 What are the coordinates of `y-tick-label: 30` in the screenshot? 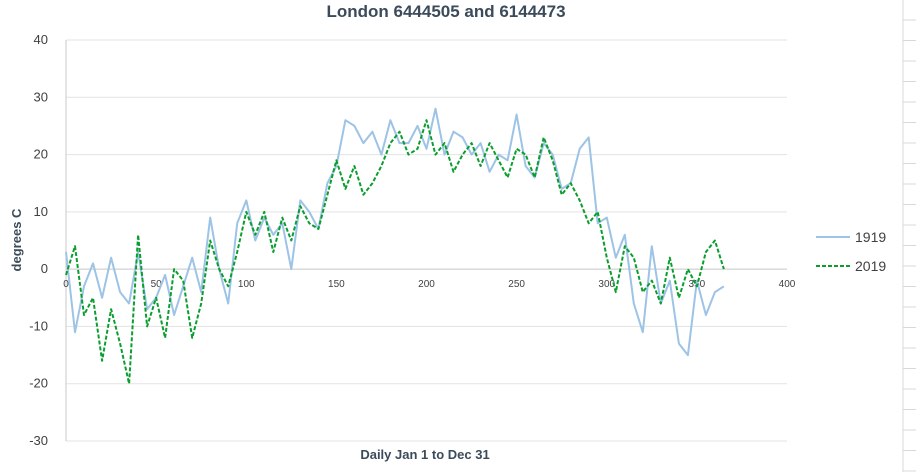 It's located at (41, 96).